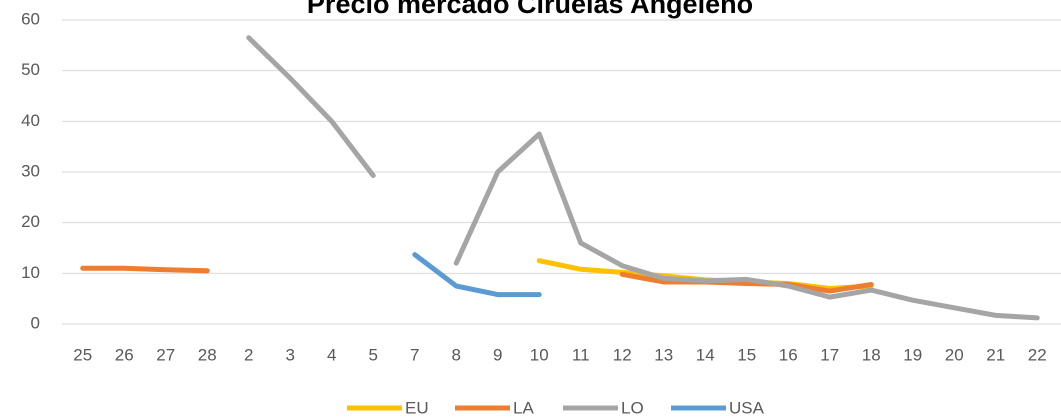 The image size is (1061, 419). I want to click on x-tick-label: 2, so click(248, 354).